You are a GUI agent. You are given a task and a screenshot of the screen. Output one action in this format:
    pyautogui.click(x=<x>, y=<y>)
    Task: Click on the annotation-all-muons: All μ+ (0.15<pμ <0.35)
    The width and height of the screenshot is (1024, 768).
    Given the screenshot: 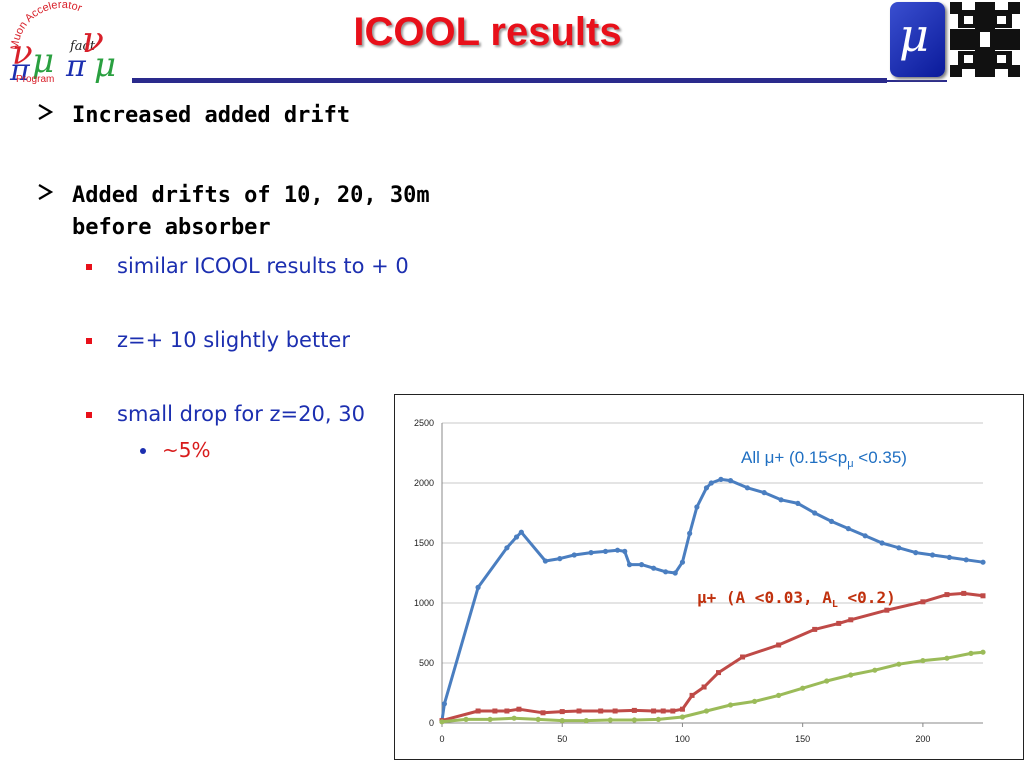 What is the action you would take?
    pyautogui.click(x=824, y=459)
    